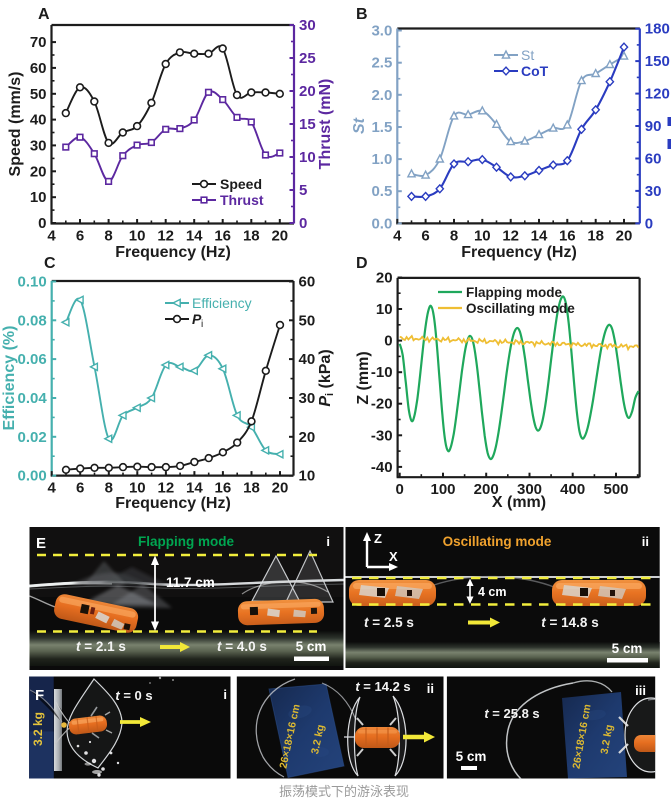  What do you see at coordinates (9, 378) in the screenshot?
I see `svg-text: Efficiency (%)` at bounding box center [9, 378].